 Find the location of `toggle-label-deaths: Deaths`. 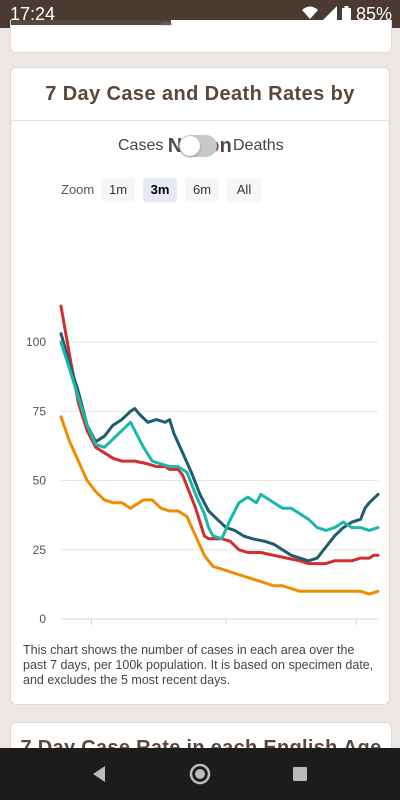

toggle-label-deaths: Deaths is located at coordinates (258, 145).